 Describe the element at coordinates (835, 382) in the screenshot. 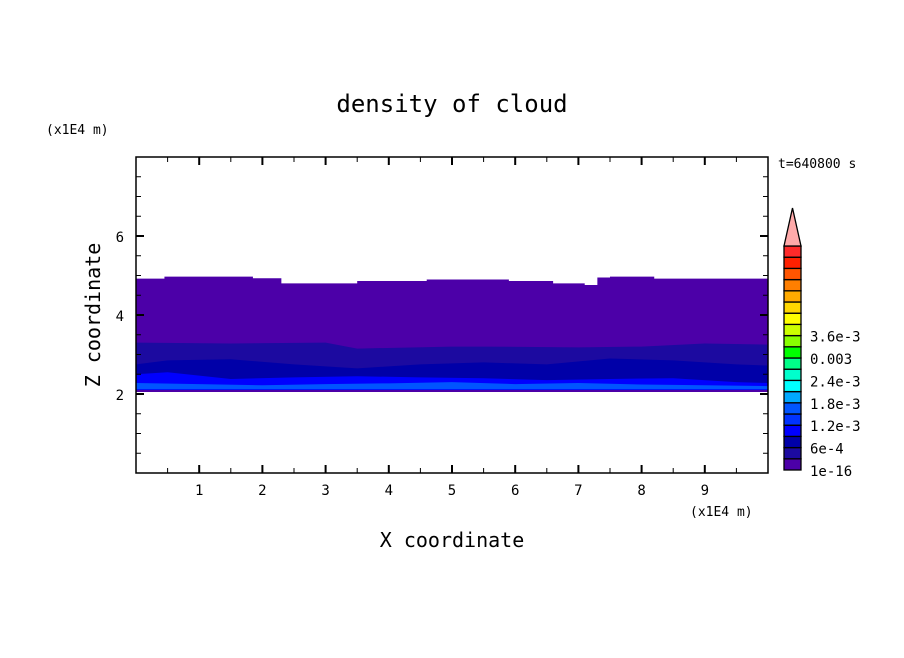

I see `colorbar-label: 2.4e-3` at that location.